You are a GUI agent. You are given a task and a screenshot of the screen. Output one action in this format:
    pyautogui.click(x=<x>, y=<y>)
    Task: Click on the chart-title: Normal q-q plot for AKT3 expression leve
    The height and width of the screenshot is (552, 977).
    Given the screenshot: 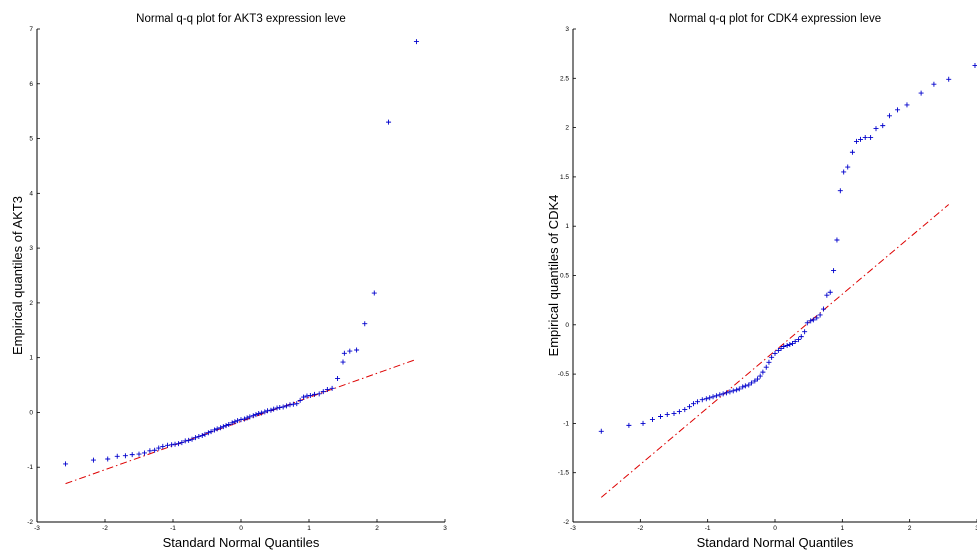 What is the action you would take?
    pyautogui.click(x=241, y=19)
    